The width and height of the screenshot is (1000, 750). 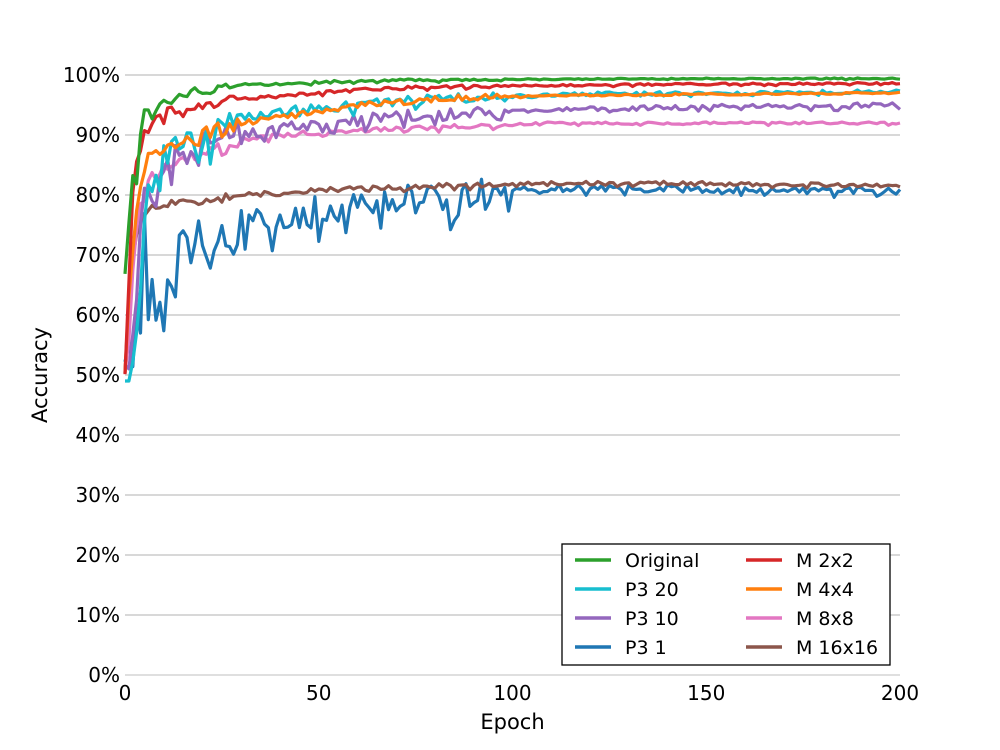 I want to click on y-axis-title: Accuracy, so click(x=40, y=375).